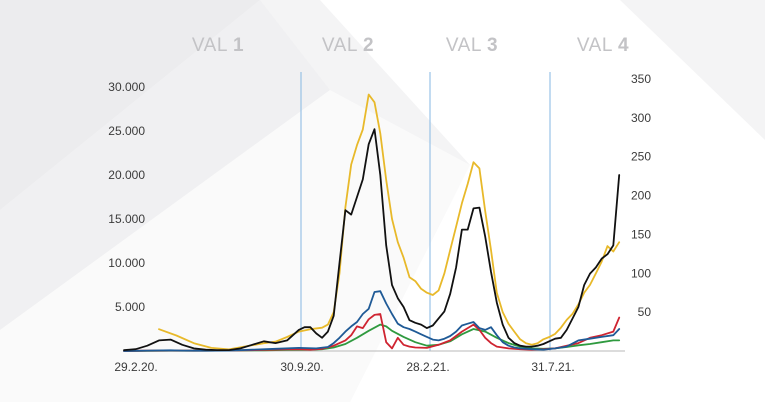 Image resolution: width=765 pixels, height=402 pixels. What do you see at coordinates (641, 118) in the screenshot?
I see `y-right-tick-label: 300` at bounding box center [641, 118].